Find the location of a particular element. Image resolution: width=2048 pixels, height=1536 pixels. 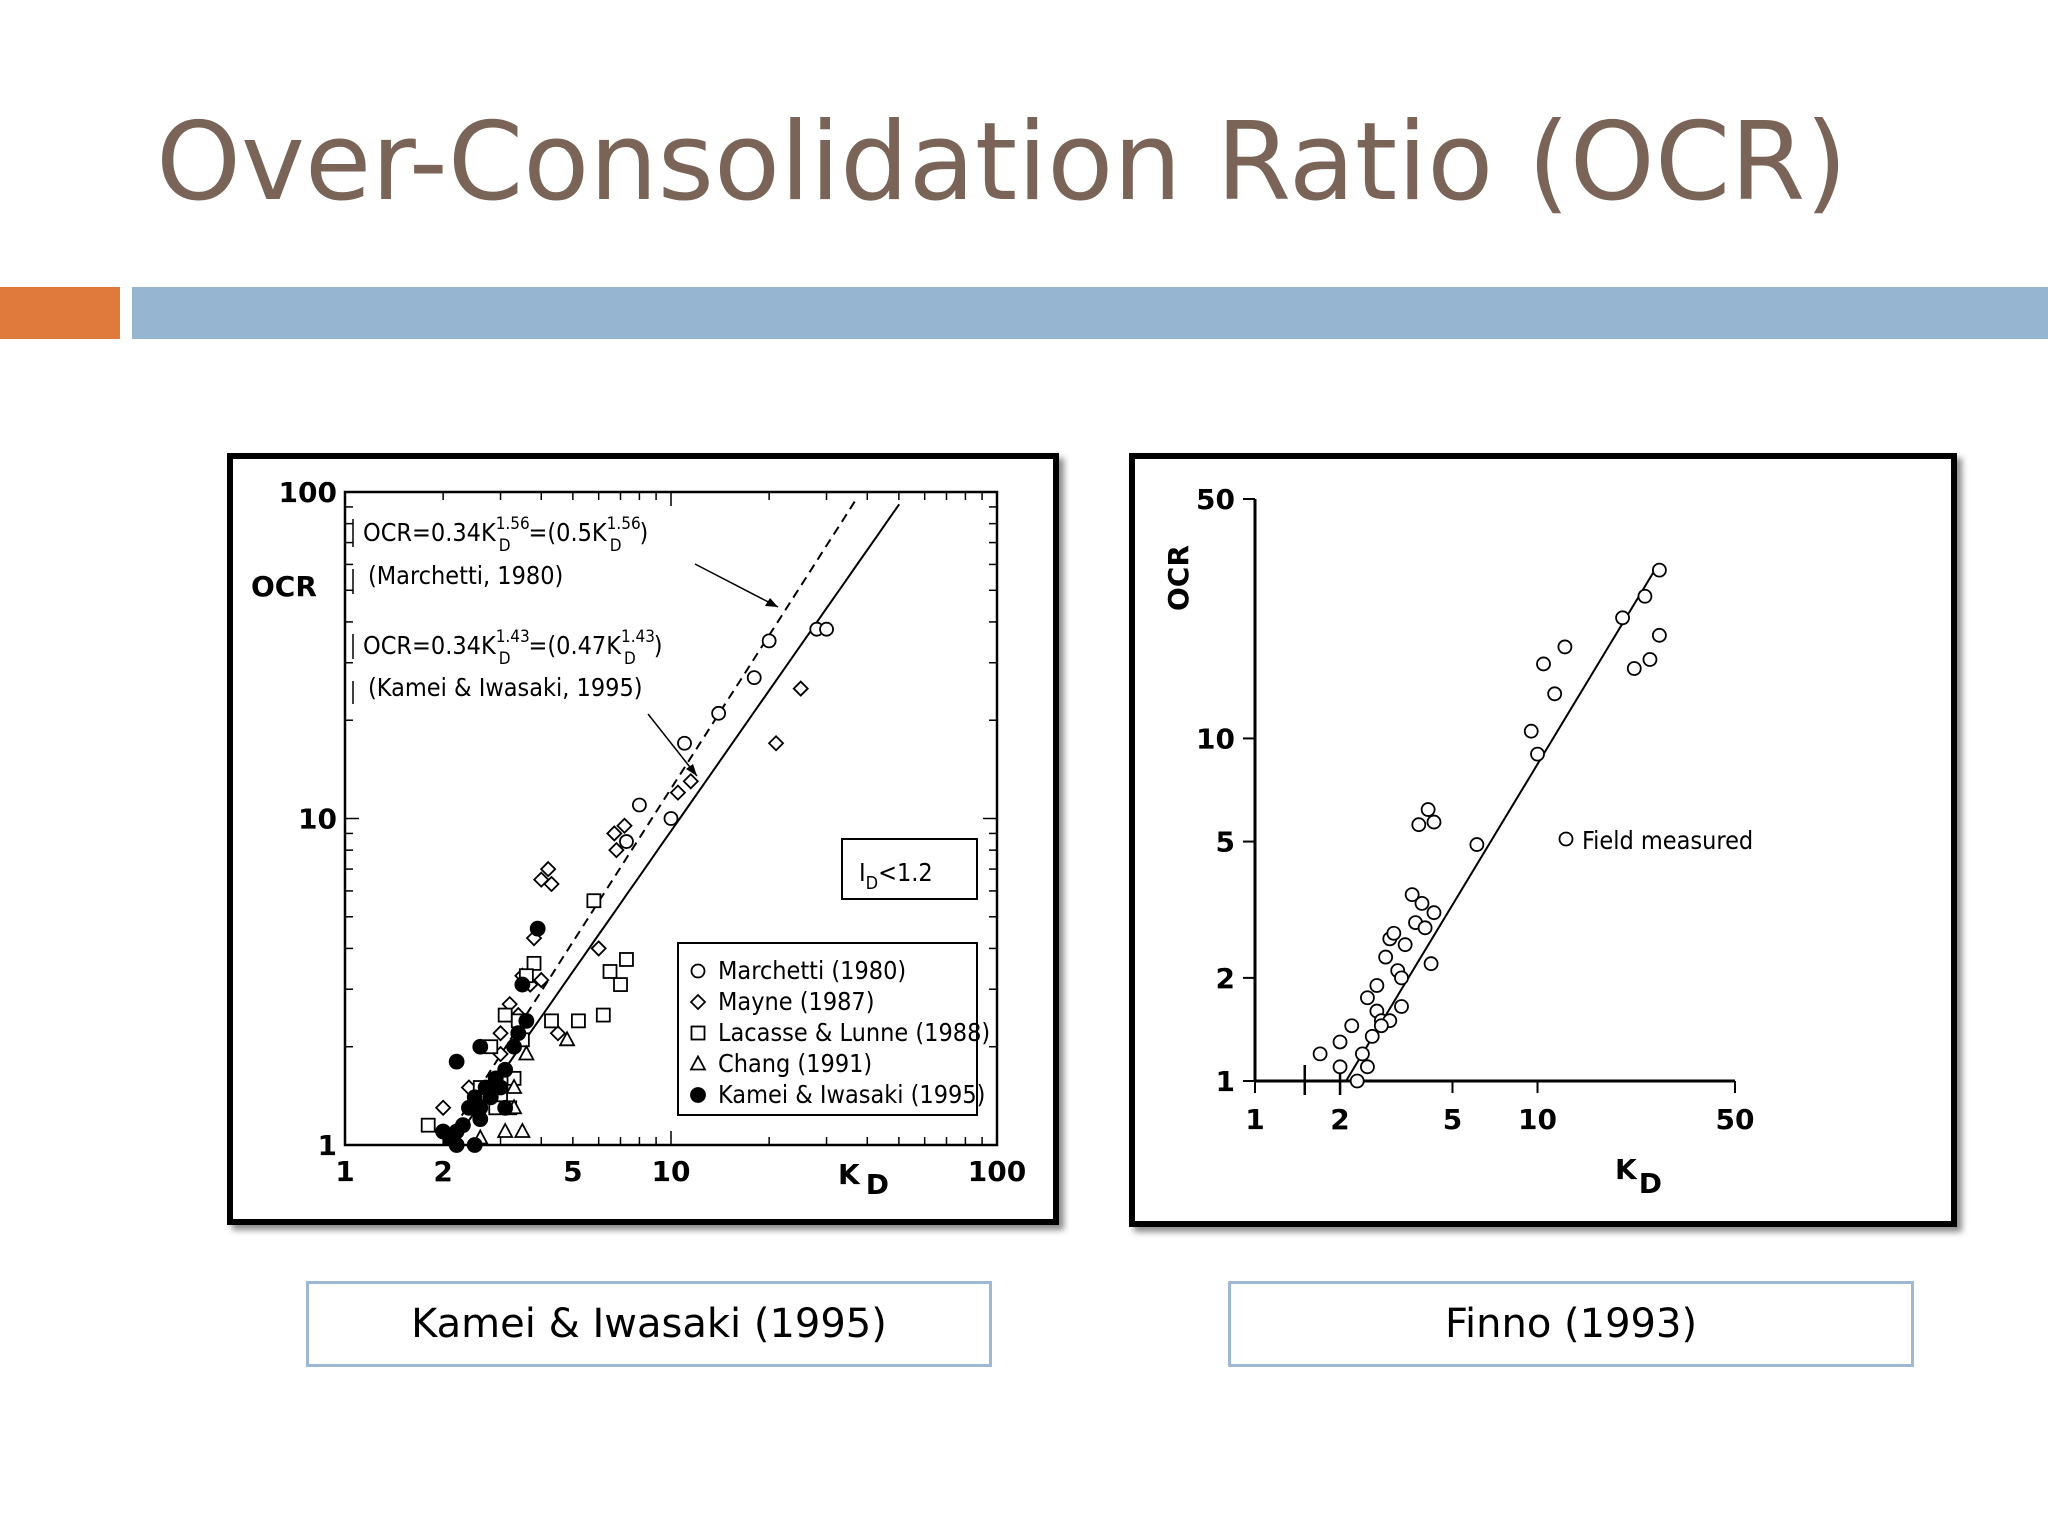

equation-ref-kamei: (Kamei & Iwasaki, 1995) is located at coordinates (505, 687).